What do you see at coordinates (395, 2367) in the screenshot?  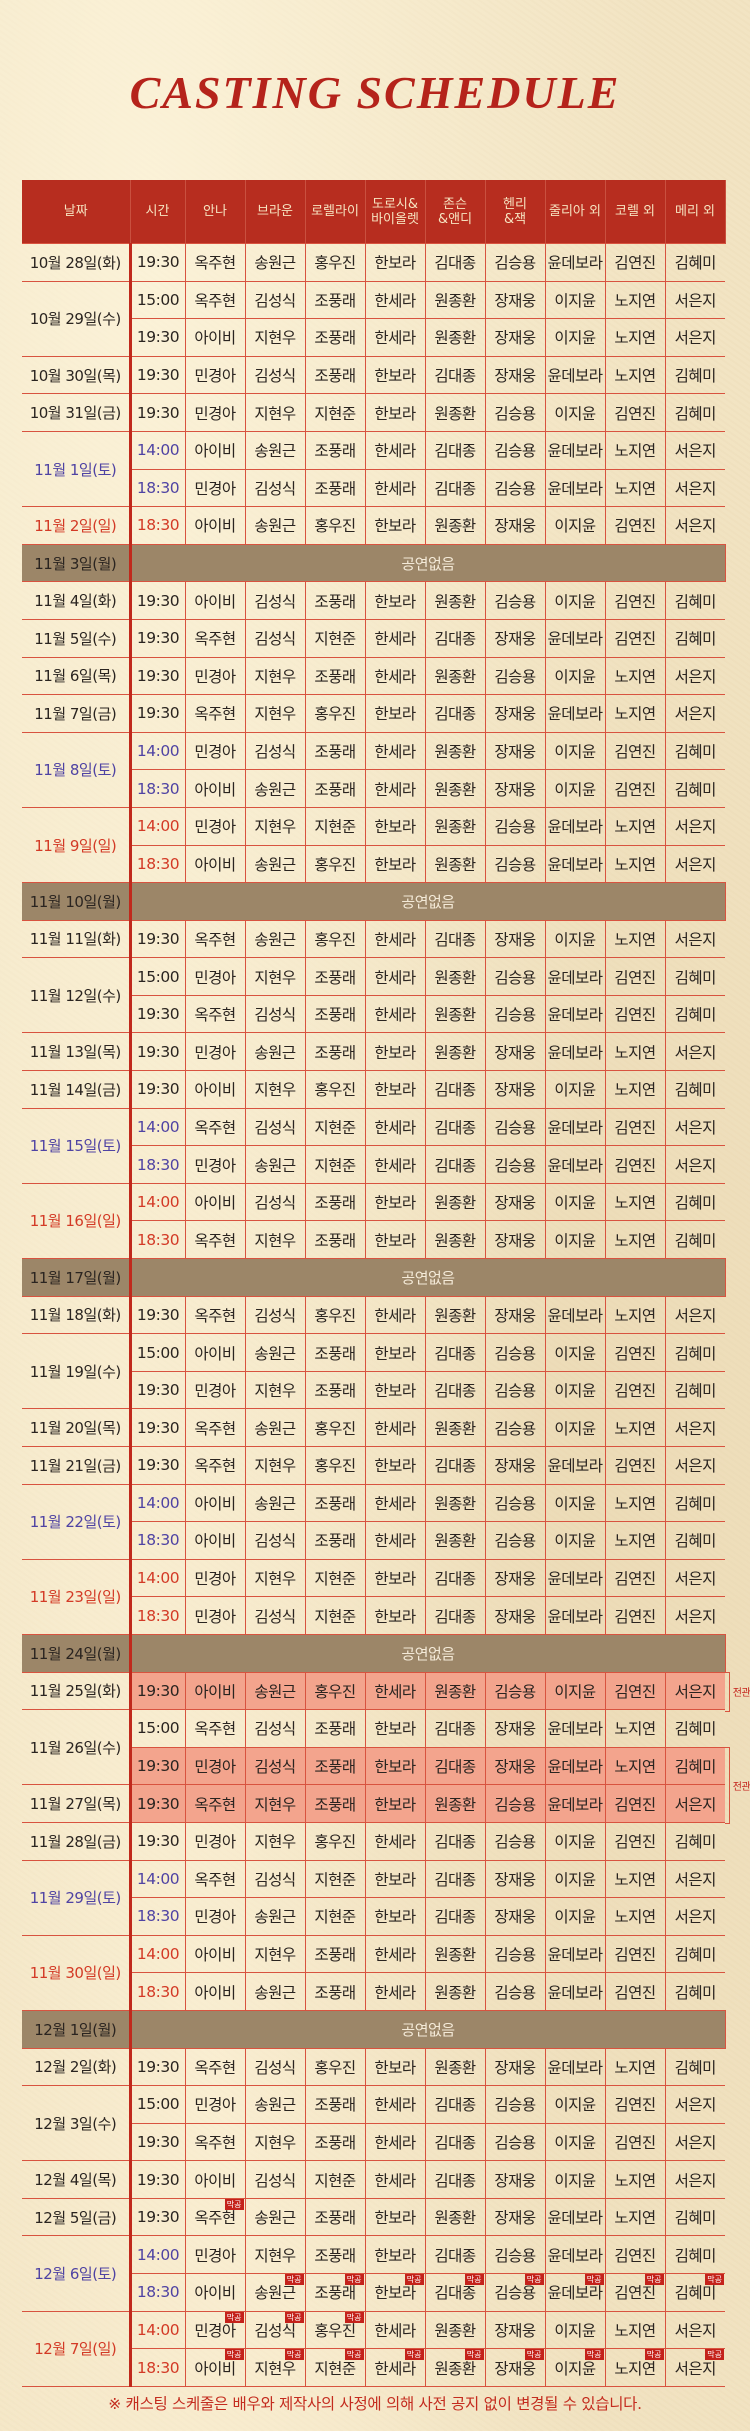 I see `cast-cell: 한세라 막공` at bounding box center [395, 2367].